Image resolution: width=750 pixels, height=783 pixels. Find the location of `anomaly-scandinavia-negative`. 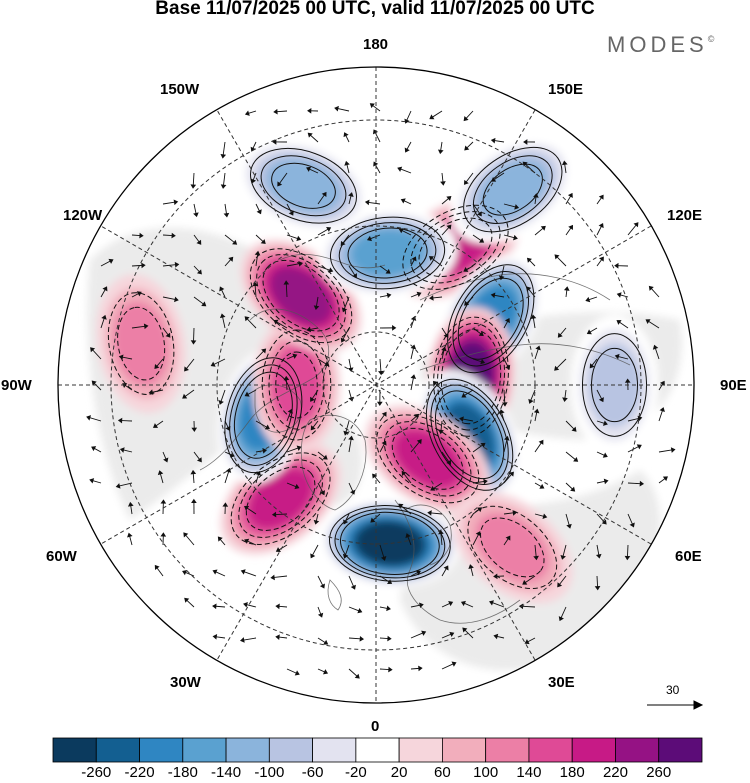

anomaly-scandinavia-negative is located at coordinates (390, 543).